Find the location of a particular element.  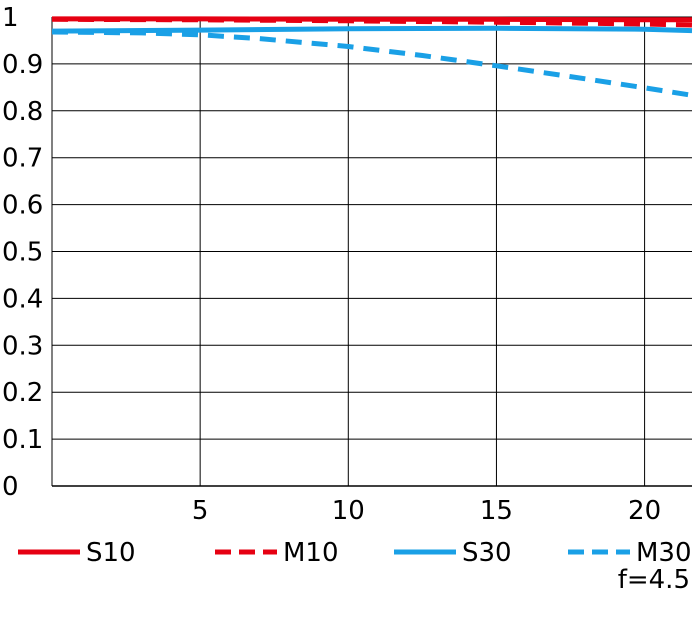

series-lines is located at coordinates (372, 57).